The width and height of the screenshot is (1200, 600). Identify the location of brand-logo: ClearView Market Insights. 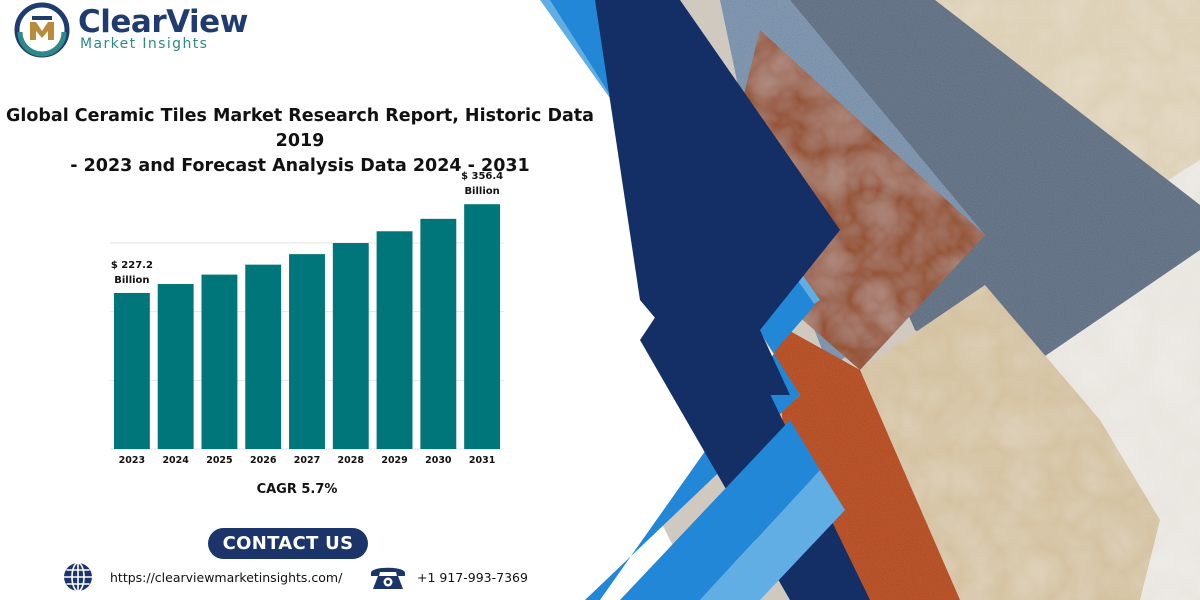
(134, 30).